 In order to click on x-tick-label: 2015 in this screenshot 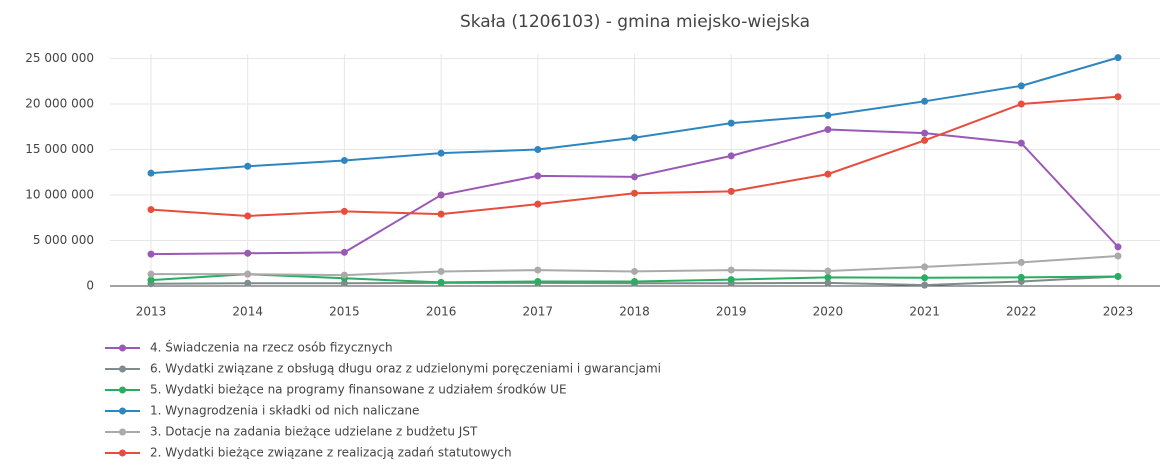, I will do `click(344, 312)`.